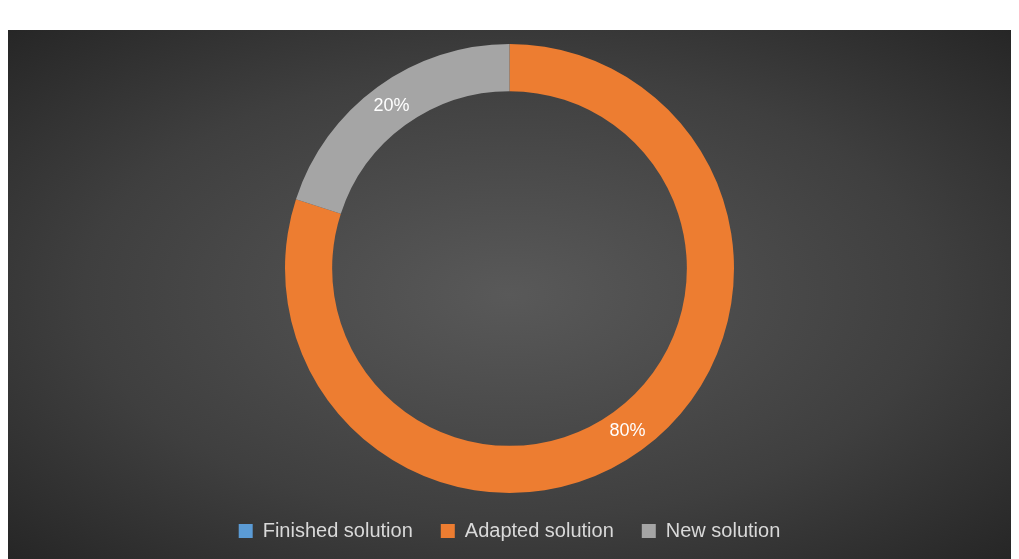 The width and height of the screenshot is (1019, 559). I want to click on legend-label: Finished solution, so click(337, 529).